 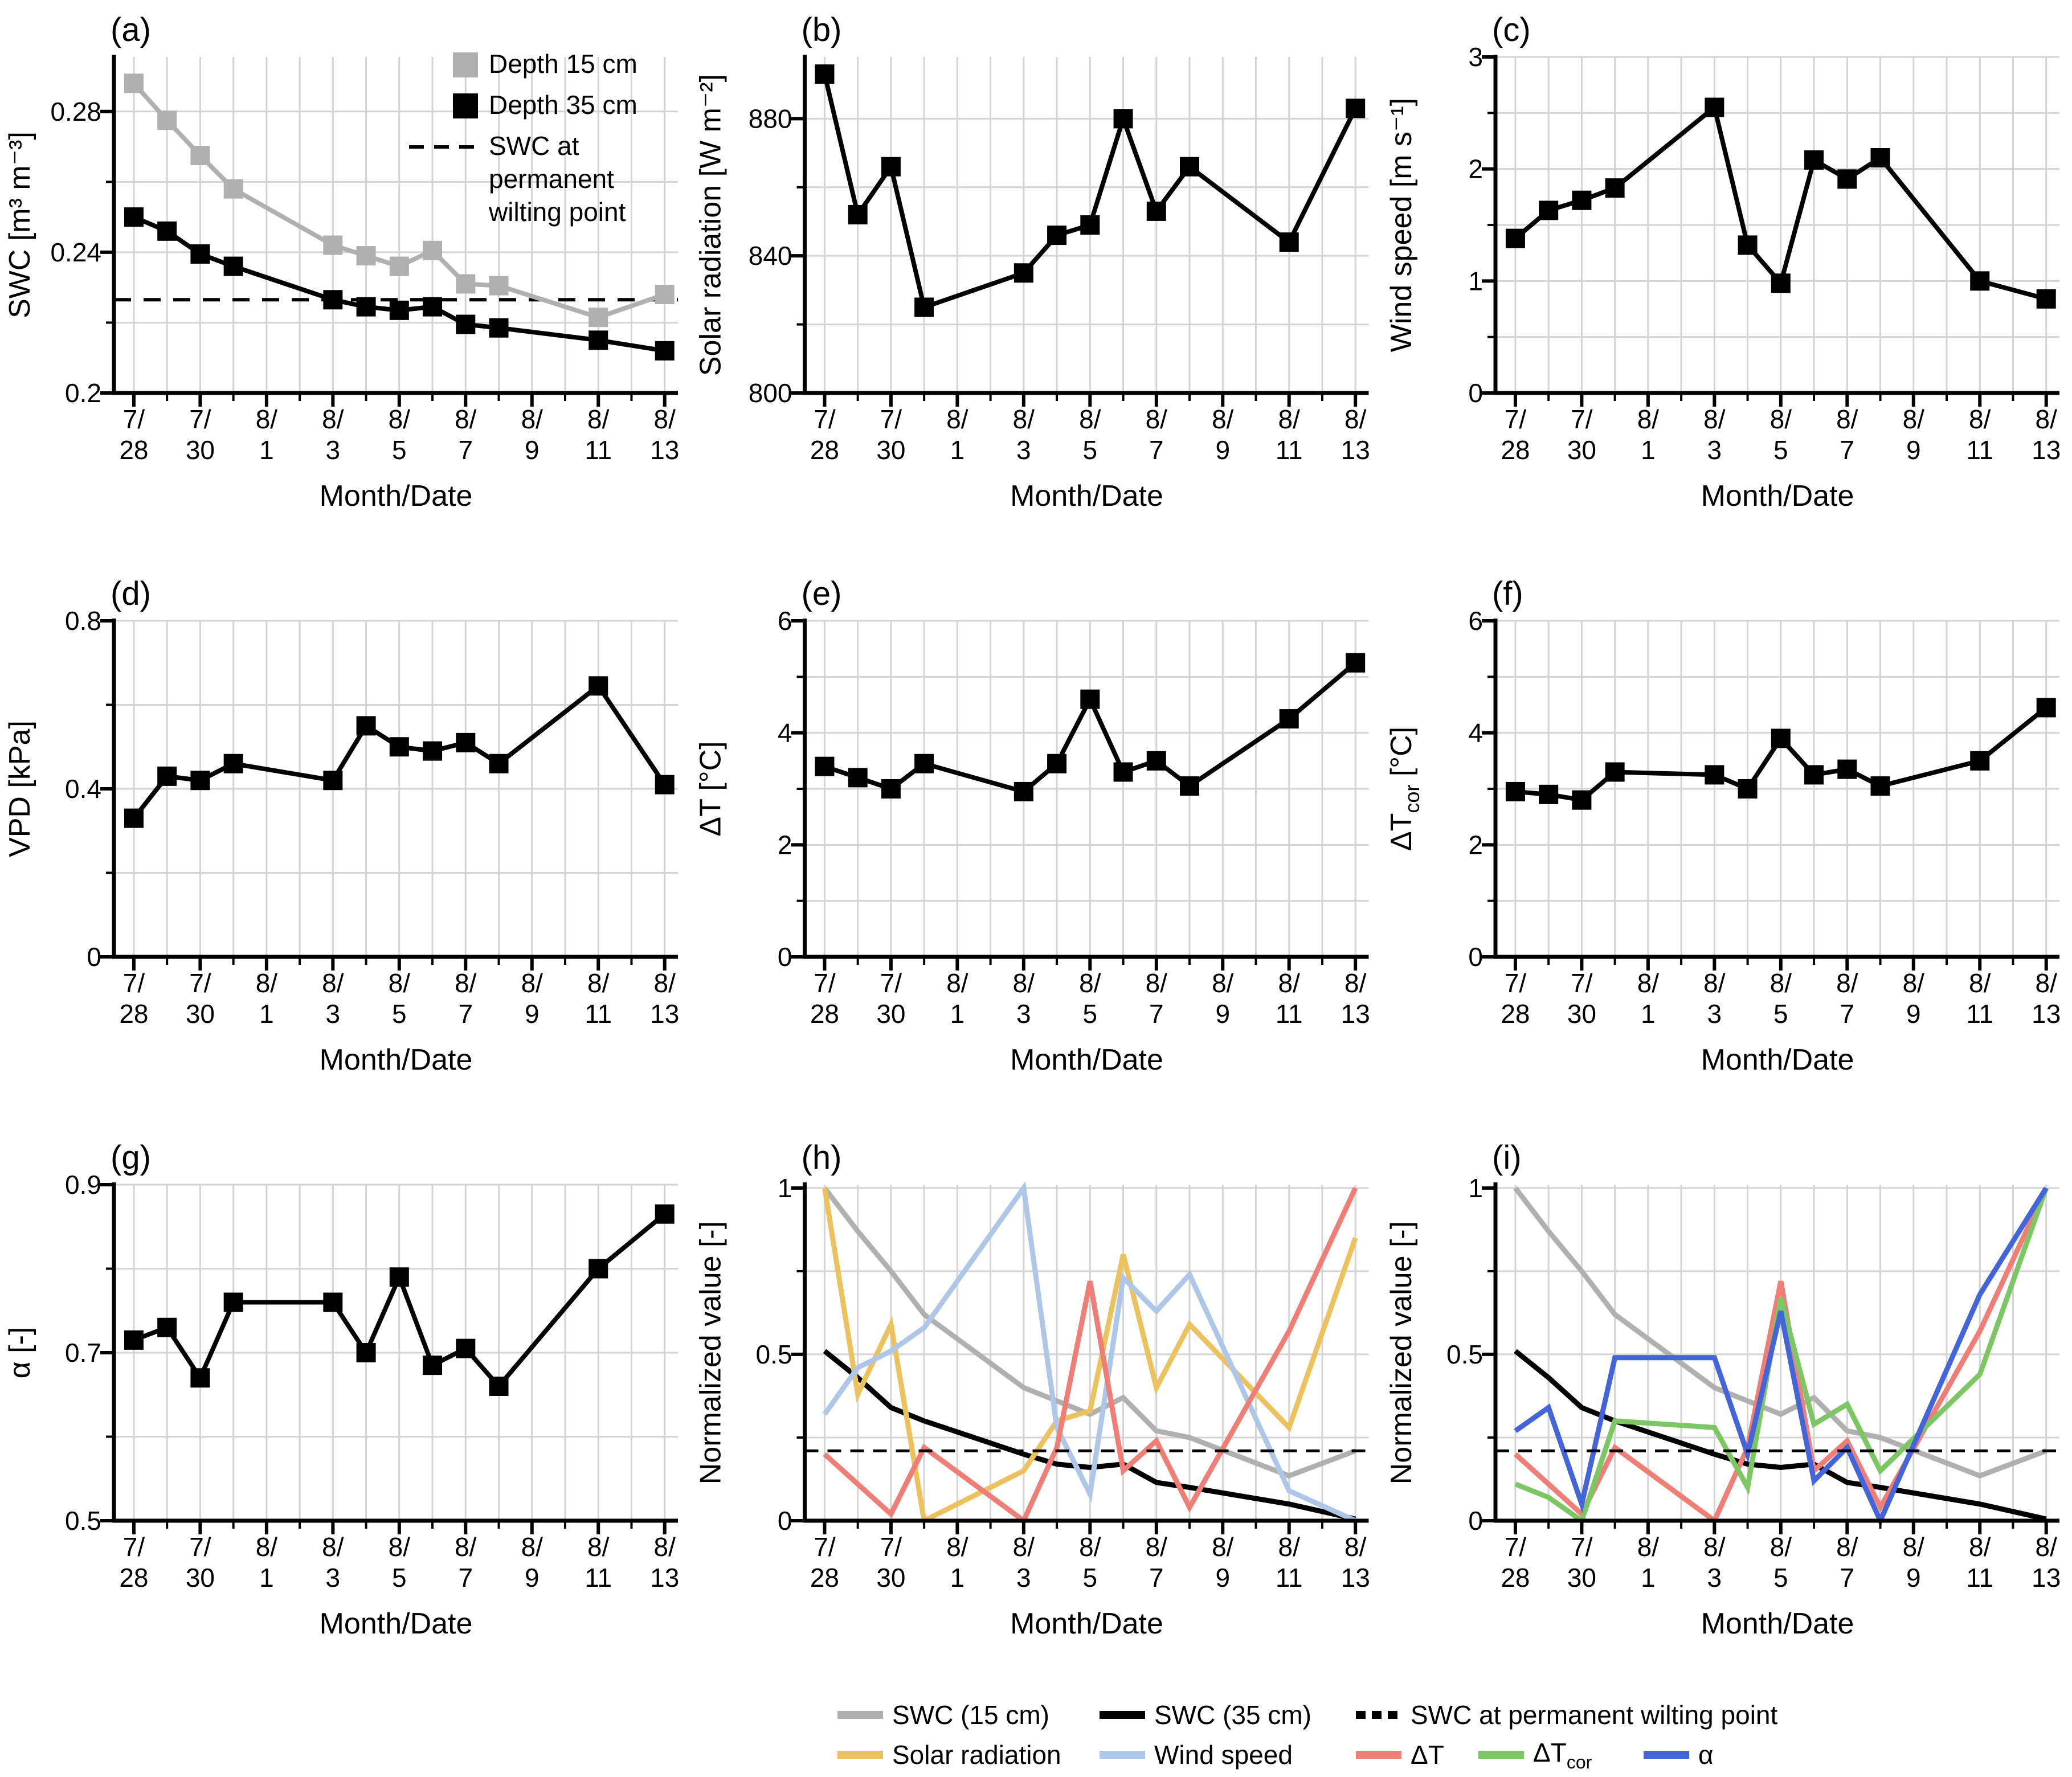 I want to click on legend-item: SWC (15 cm), so click(x=969, y=1715).